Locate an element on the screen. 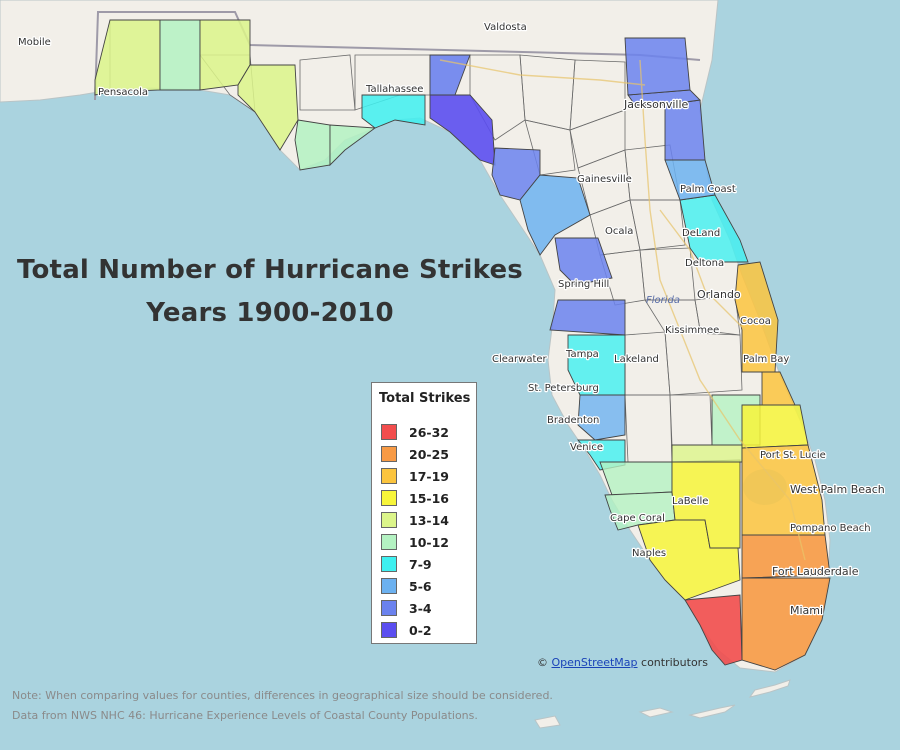 The image size is (900, 750). label-florida: Florida is located at coordinates (663, 300).